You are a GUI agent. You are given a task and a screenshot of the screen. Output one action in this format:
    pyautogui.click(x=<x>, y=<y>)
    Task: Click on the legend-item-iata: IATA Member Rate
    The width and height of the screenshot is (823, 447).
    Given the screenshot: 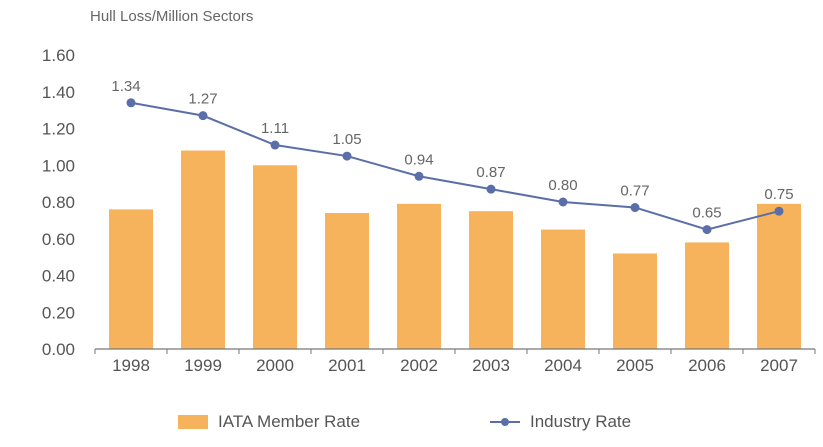 What is the action you would take?
    pyautogui.click(x=269, y=422)
    